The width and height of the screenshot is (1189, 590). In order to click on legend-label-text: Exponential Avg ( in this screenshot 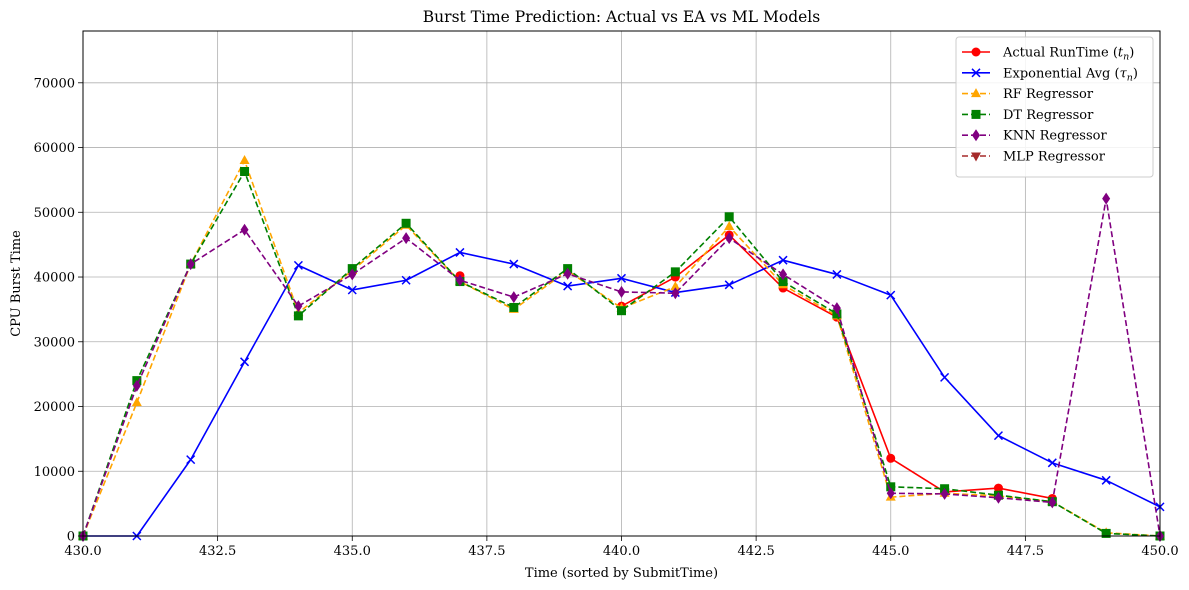, I will do `click(1061, 73)`.